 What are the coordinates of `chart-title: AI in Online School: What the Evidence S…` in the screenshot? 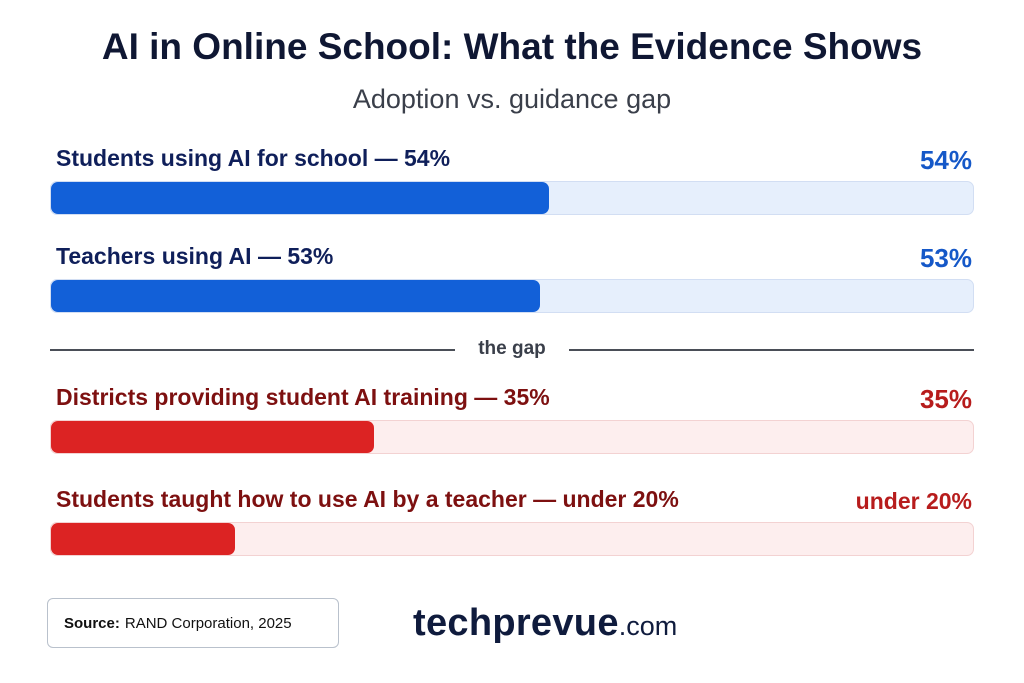 It's located at (512, 46).